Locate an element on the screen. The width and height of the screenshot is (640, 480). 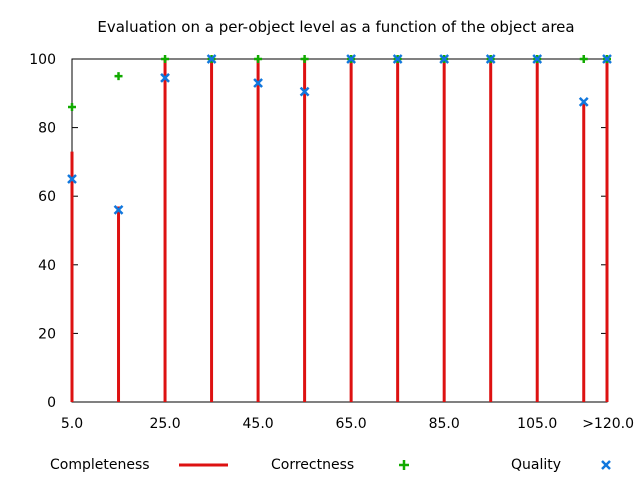
y-tick-label: 40 is located at coordinates (47, 266).